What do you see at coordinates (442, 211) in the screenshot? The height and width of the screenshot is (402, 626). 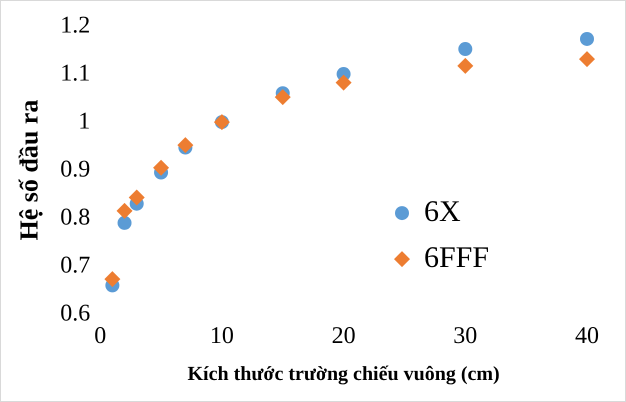 I see `legend-label: 6X` at bounding box center [442, 211].